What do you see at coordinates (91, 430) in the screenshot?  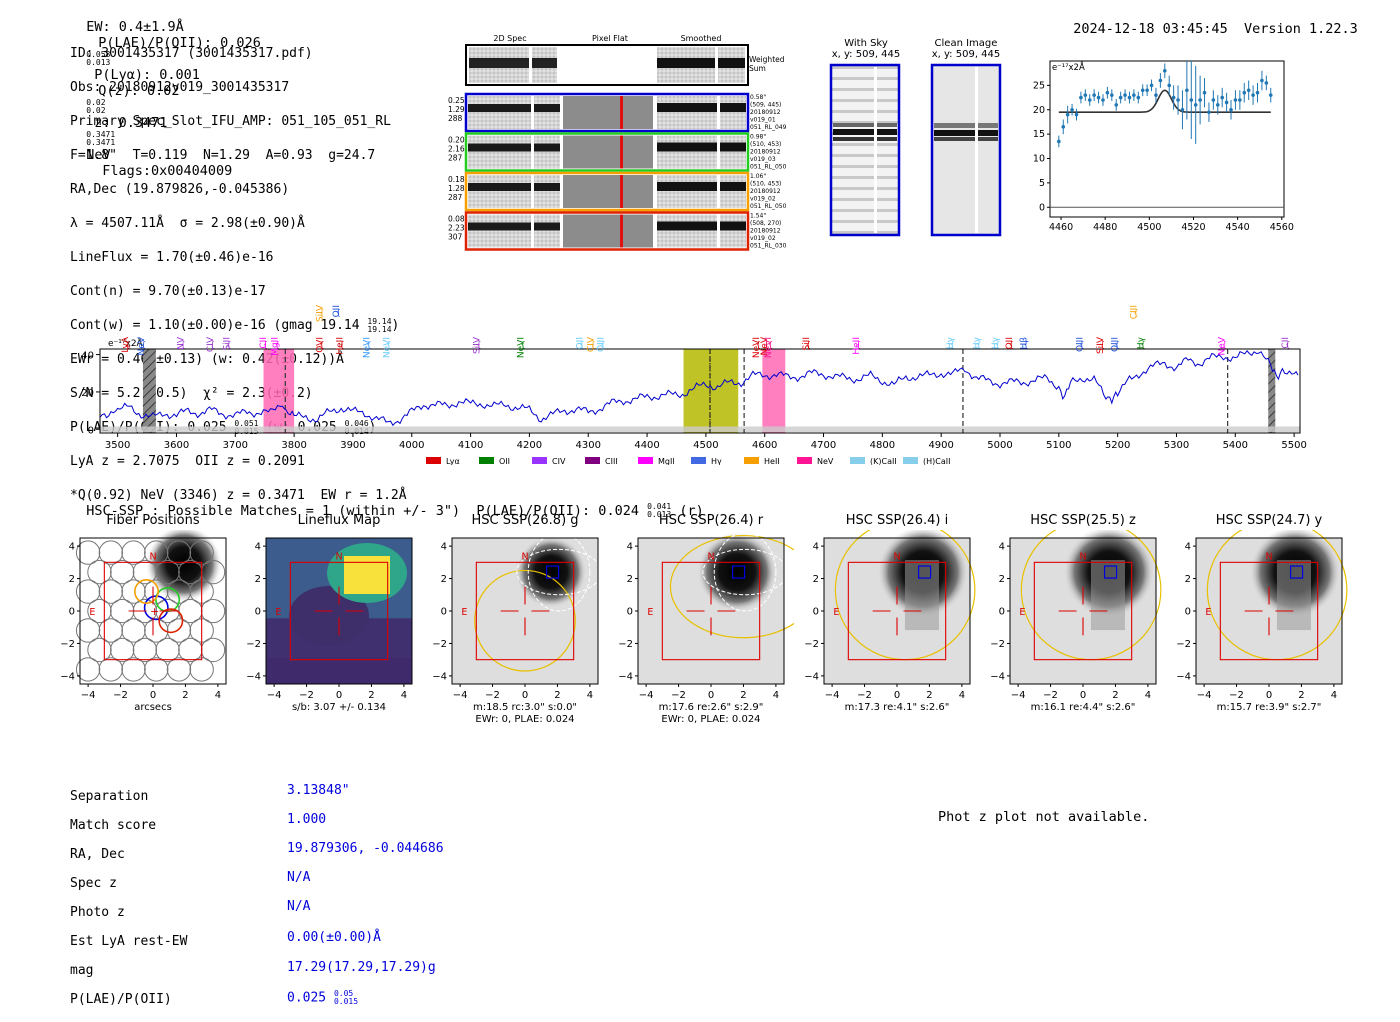 I see `spec-ytick-label: 0` at bounding box center [91, 430].